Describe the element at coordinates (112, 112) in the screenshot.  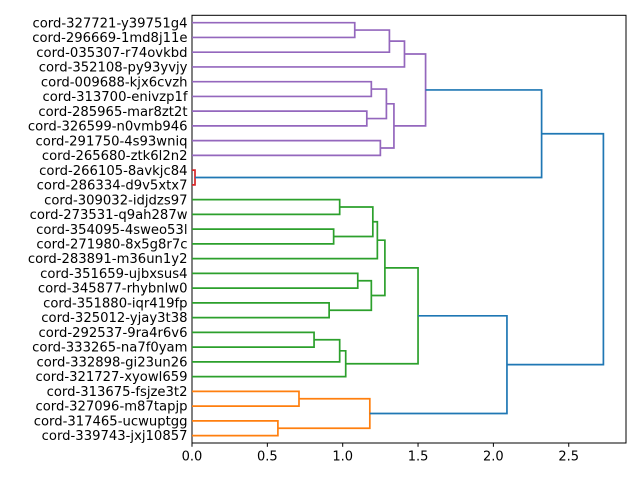
I see `leaf-label: cord-285965-mar8zt2t` at that location.